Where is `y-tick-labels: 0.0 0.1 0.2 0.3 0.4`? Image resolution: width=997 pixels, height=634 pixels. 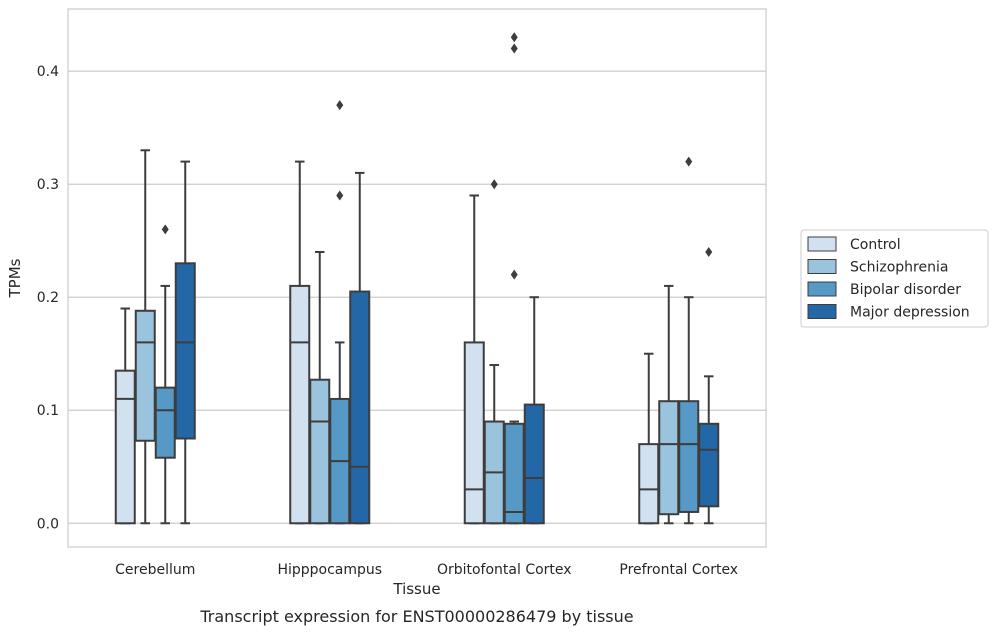
y-tick-labels: 0.0 0.1 0.2 0.3 0.4 is located at coordinates (48, 298).